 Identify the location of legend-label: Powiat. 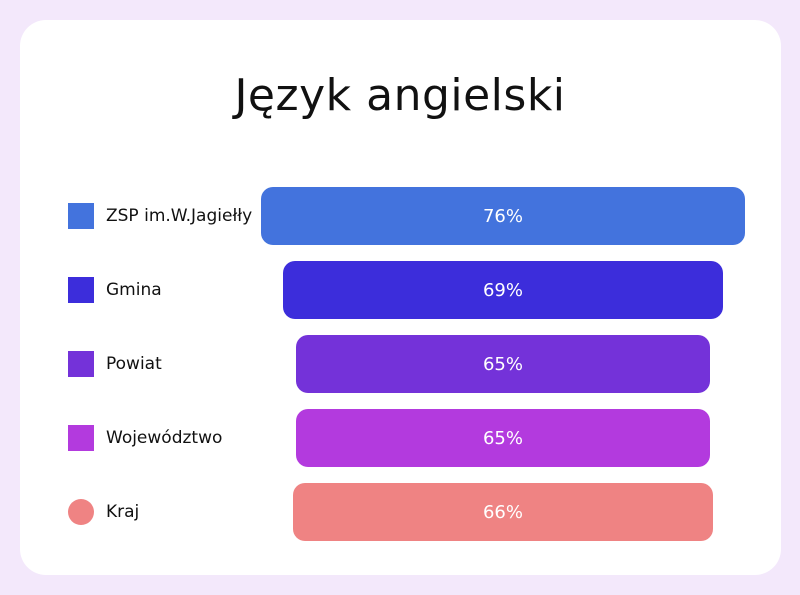
(134, 364).